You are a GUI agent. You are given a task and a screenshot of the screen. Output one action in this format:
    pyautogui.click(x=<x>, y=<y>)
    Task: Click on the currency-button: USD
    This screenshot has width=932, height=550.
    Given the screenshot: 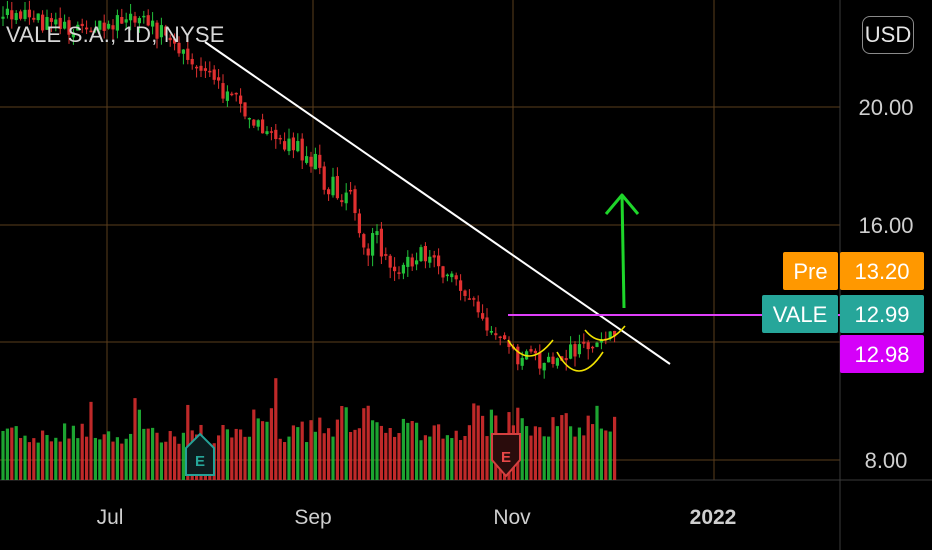 What is the action you would take?
    pyautogui.click(x=888, y=35)
    